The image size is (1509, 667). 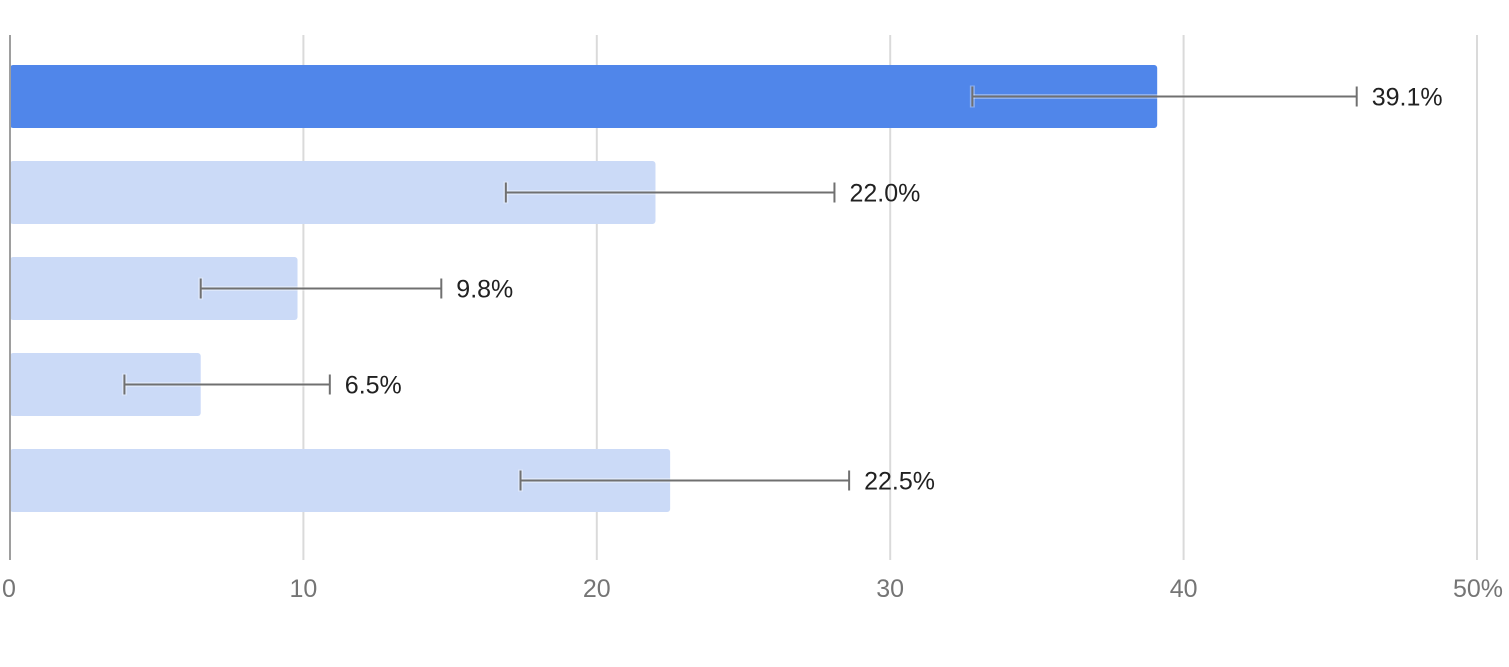 What do you see at coordinates (373, 386) in the screenshot?
I see `value-label: 6.5%` at bounding box center [373, 386].